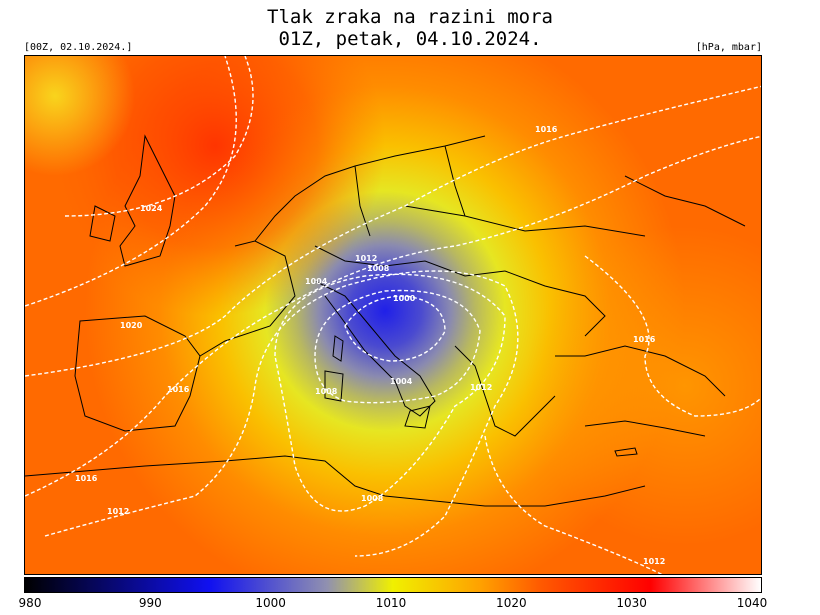  I want to click on colorbar-tick-label: 990, so click(150, 603).